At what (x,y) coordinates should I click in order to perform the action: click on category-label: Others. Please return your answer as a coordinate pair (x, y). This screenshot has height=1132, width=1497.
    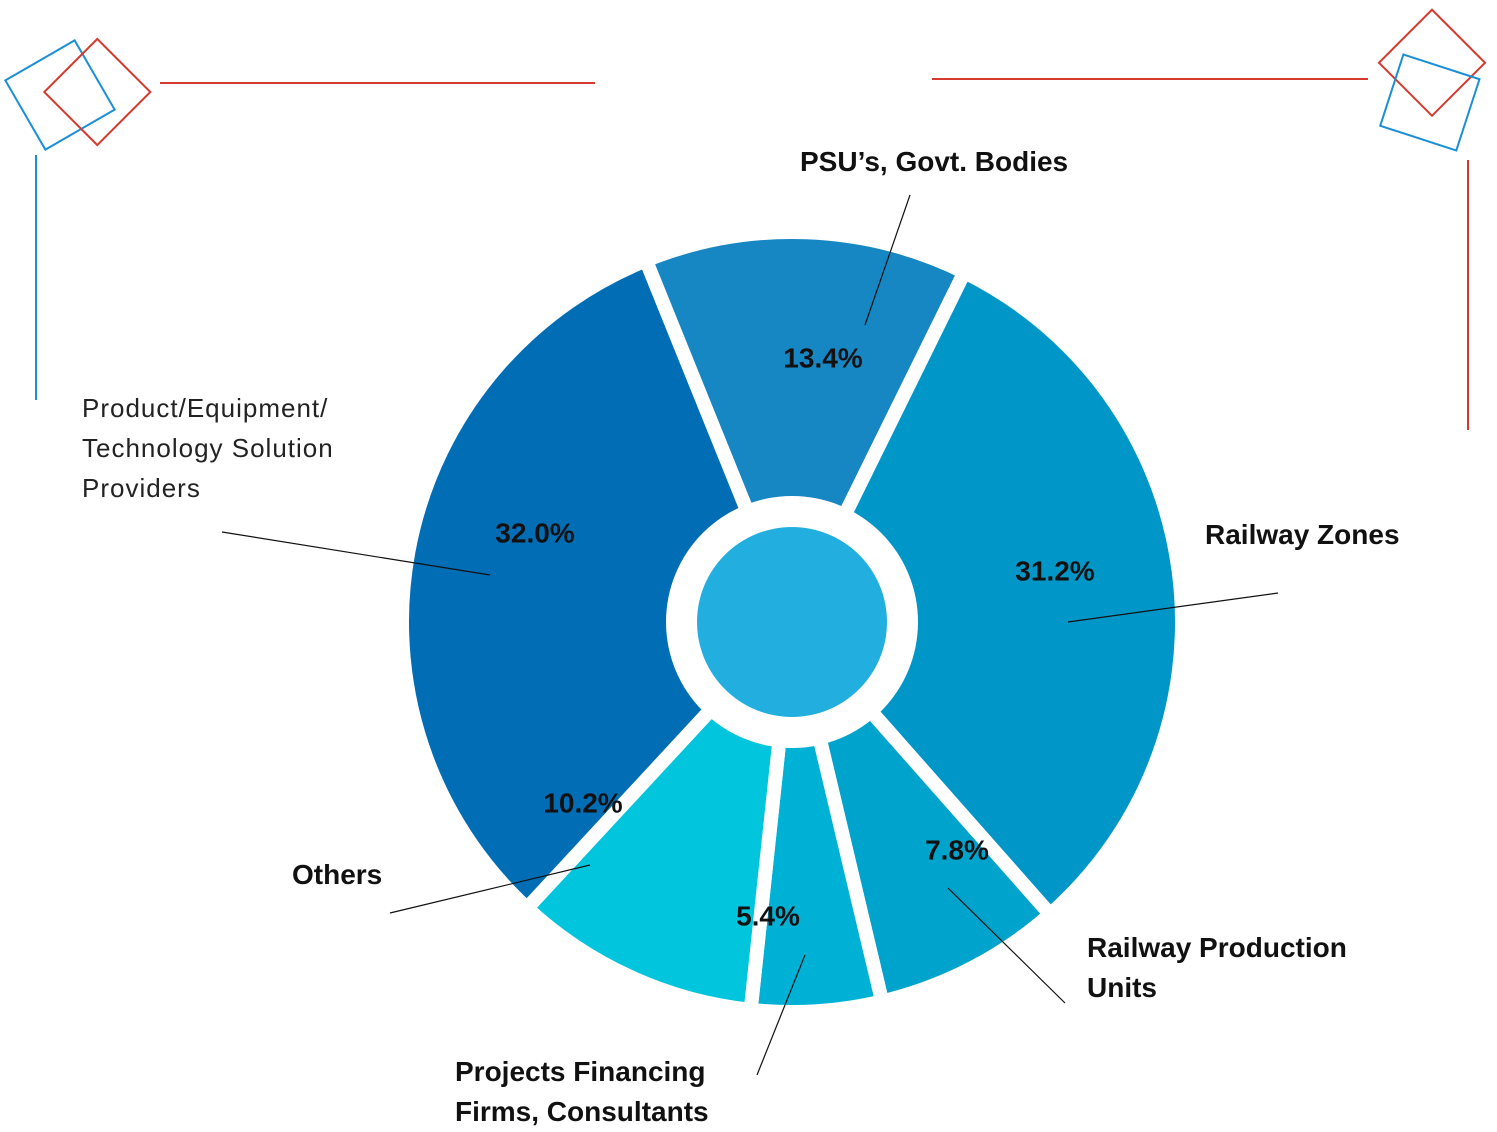
    Looking at the image, I should click on (337, 874).